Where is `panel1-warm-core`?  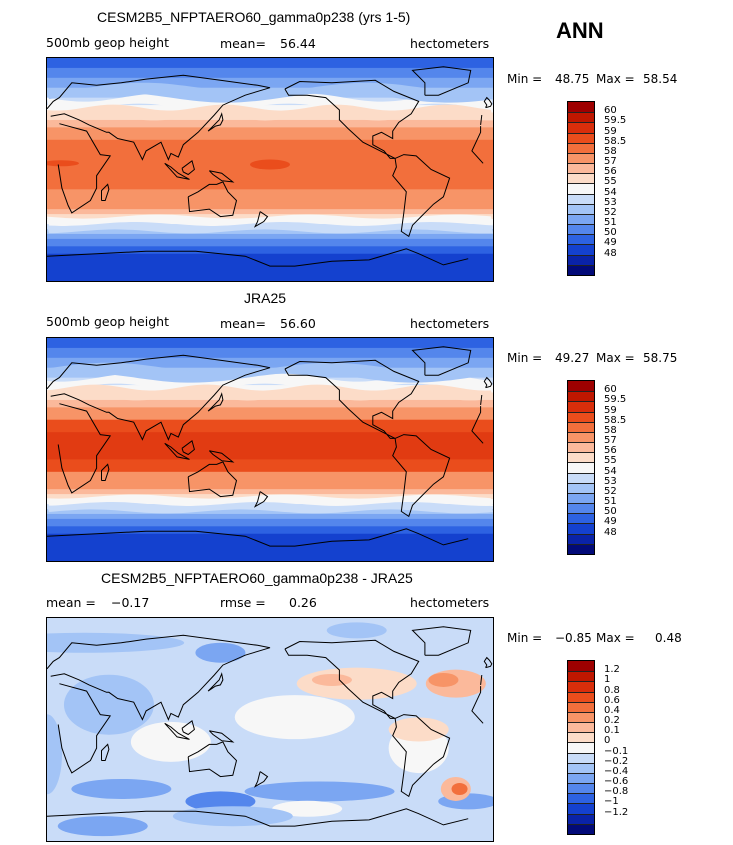
panel1-warm-core is located at coordinates (270, 164).